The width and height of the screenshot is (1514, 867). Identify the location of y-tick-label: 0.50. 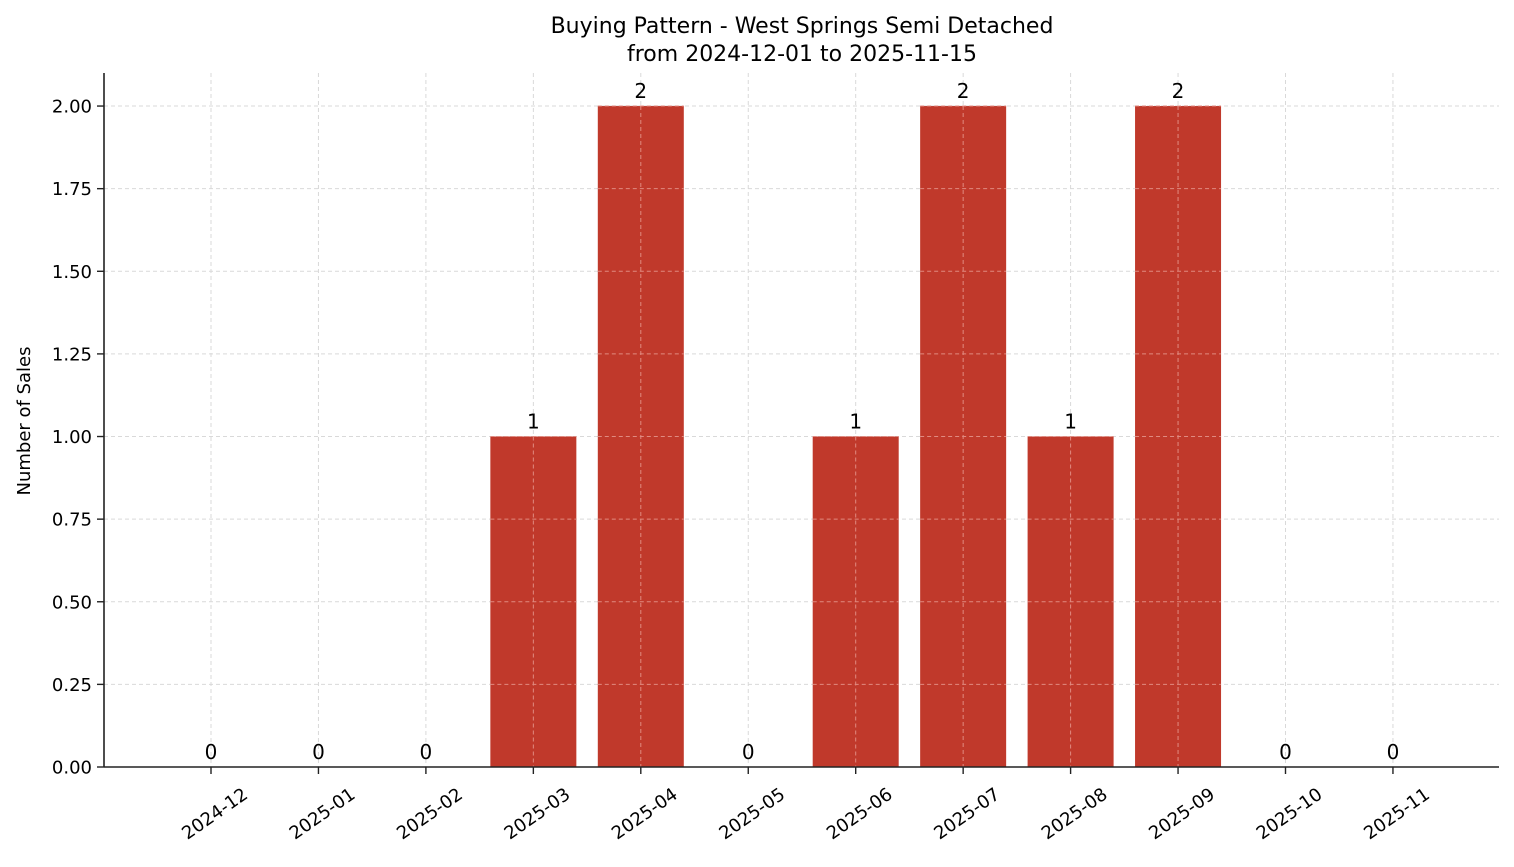
(72, 602).